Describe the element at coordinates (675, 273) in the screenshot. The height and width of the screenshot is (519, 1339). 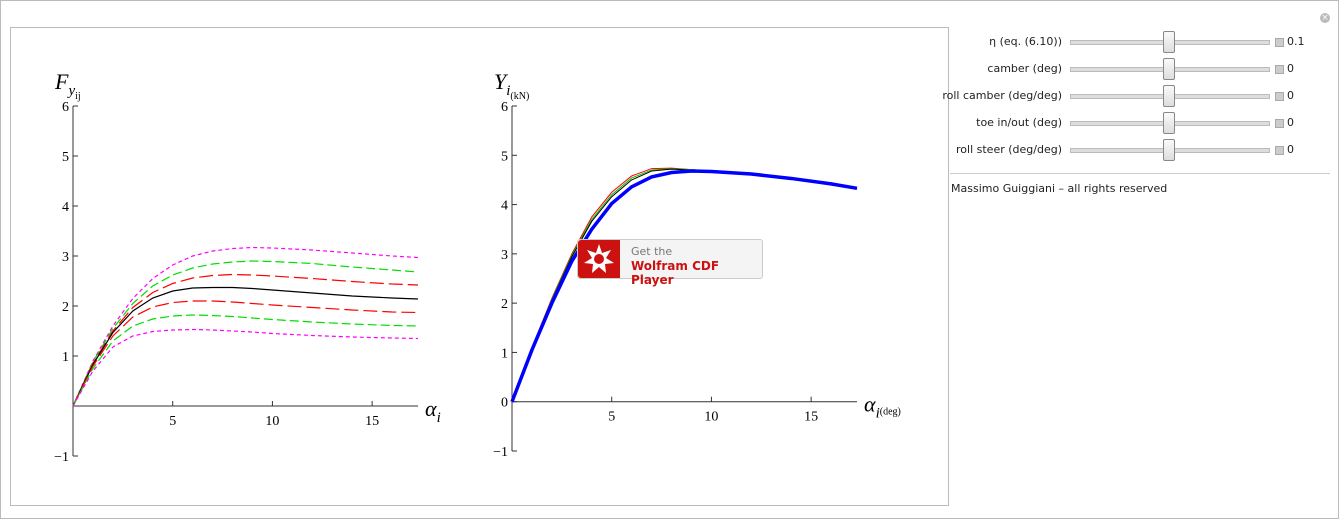
I see `badge-line2: Wolfram CDF Player` at that location.